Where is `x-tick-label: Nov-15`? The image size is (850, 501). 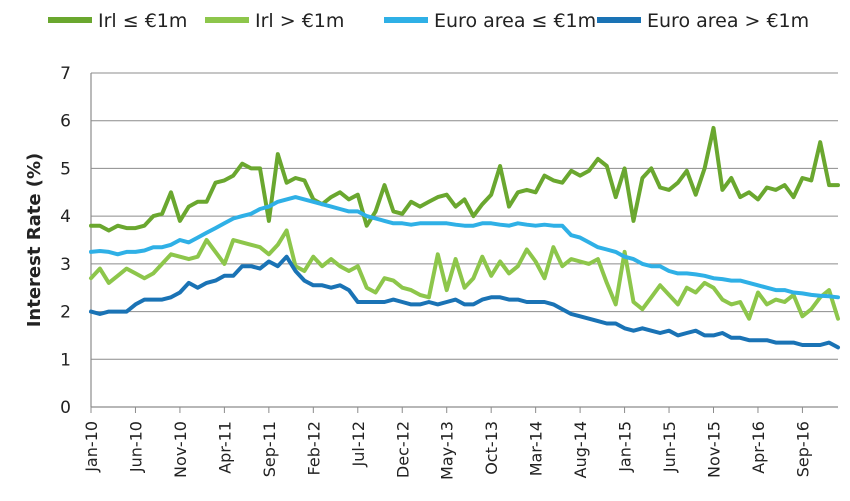 x-tick-label: Nov-15 is located at coordinates (714, 449).